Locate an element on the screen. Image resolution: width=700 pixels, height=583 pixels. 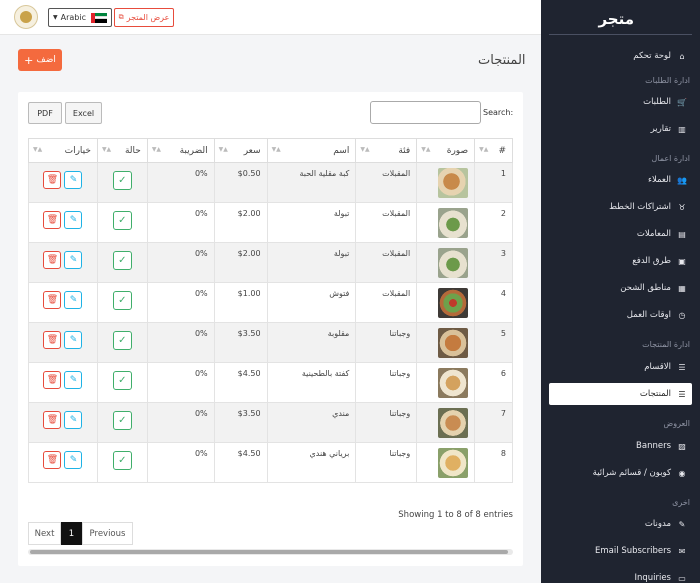
column-header-price: سعر ▲▼ is located at coordinates (240, 150).